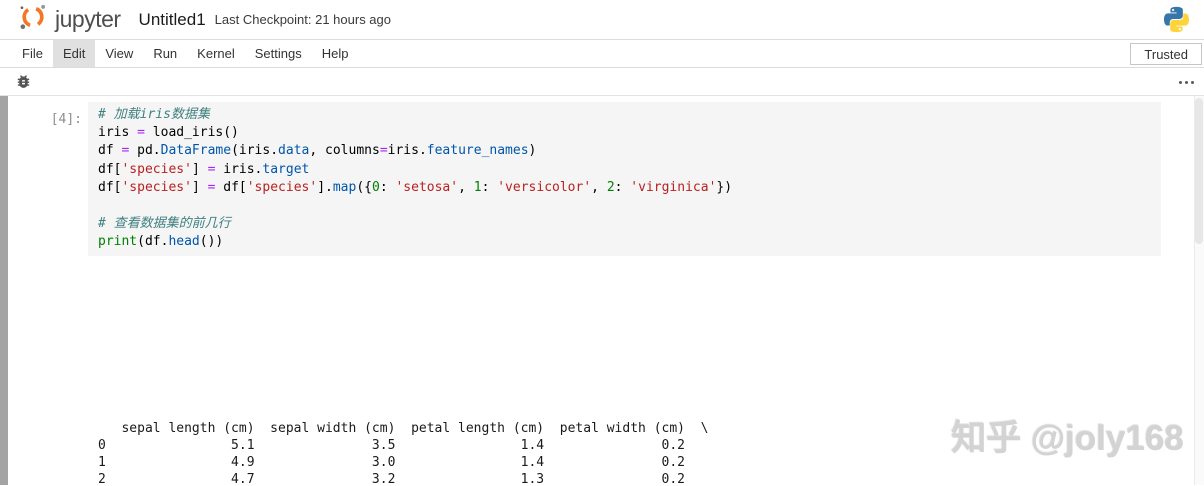 Image resolution: width=1204 pixels, height=486 pixels. I want to click on scrollbar-thumb, so click(1199, 171).